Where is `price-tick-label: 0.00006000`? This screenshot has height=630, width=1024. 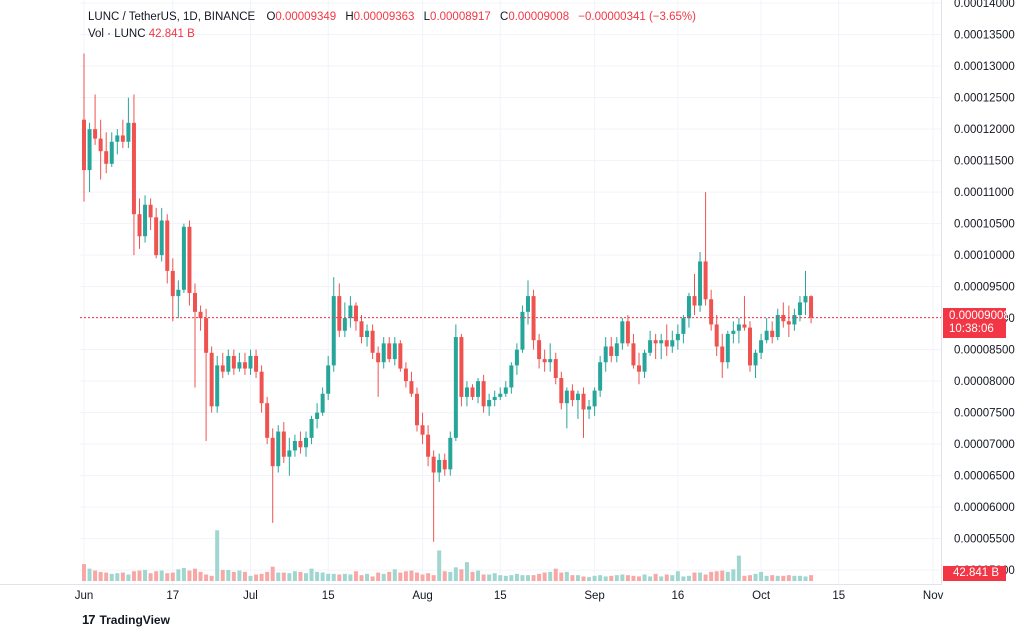
price-tick-label: 0.00006000 is located at coordinates (984, 508).